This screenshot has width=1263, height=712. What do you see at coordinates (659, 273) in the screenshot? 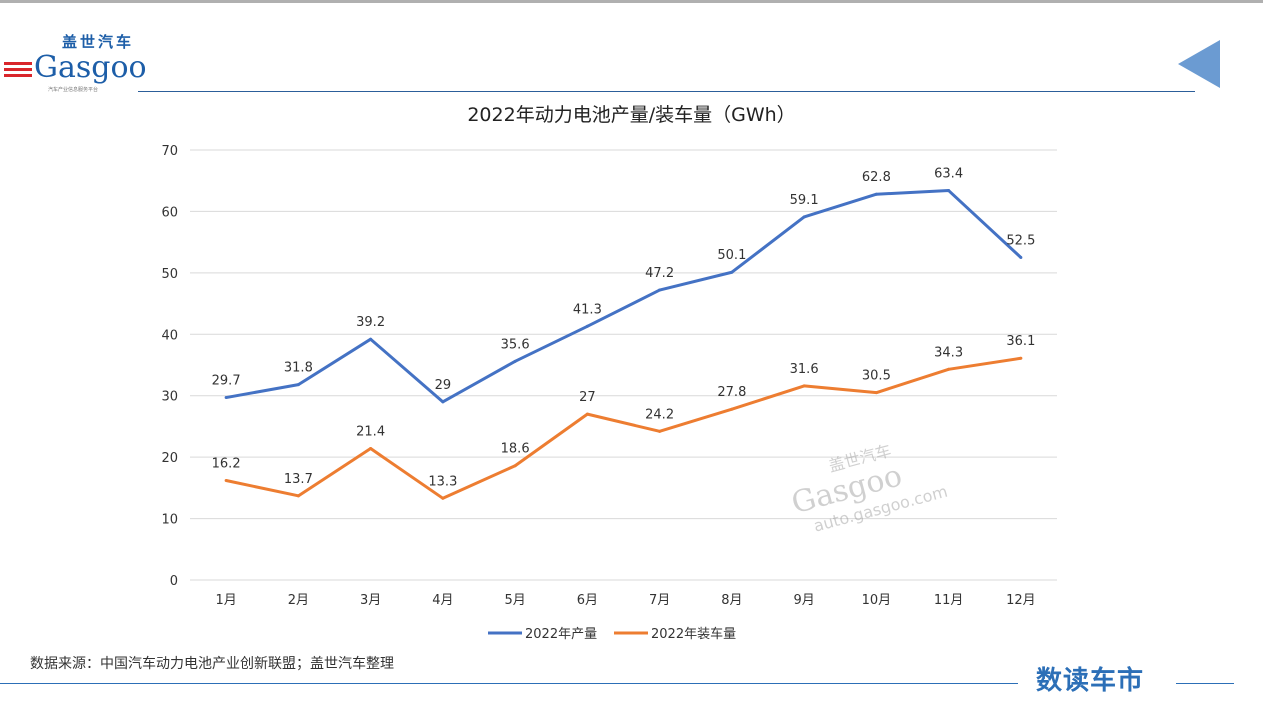
I see `data-label: 47.2` at bounding box center [659, 273].